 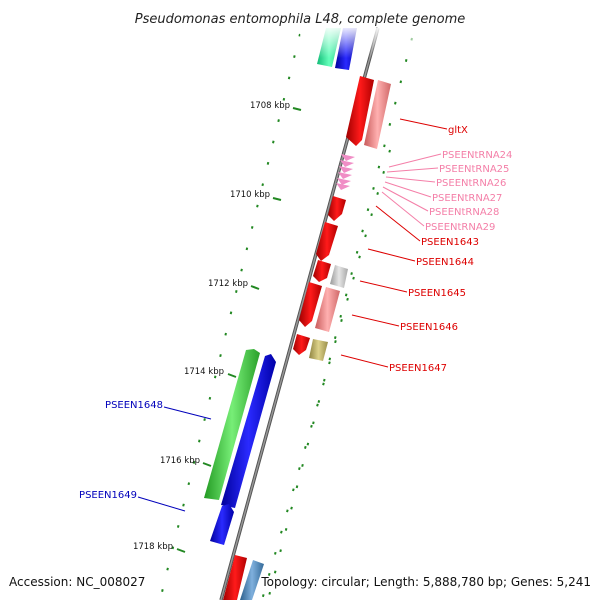 I want to click on leader-trna25, so click(x=412, y=170).